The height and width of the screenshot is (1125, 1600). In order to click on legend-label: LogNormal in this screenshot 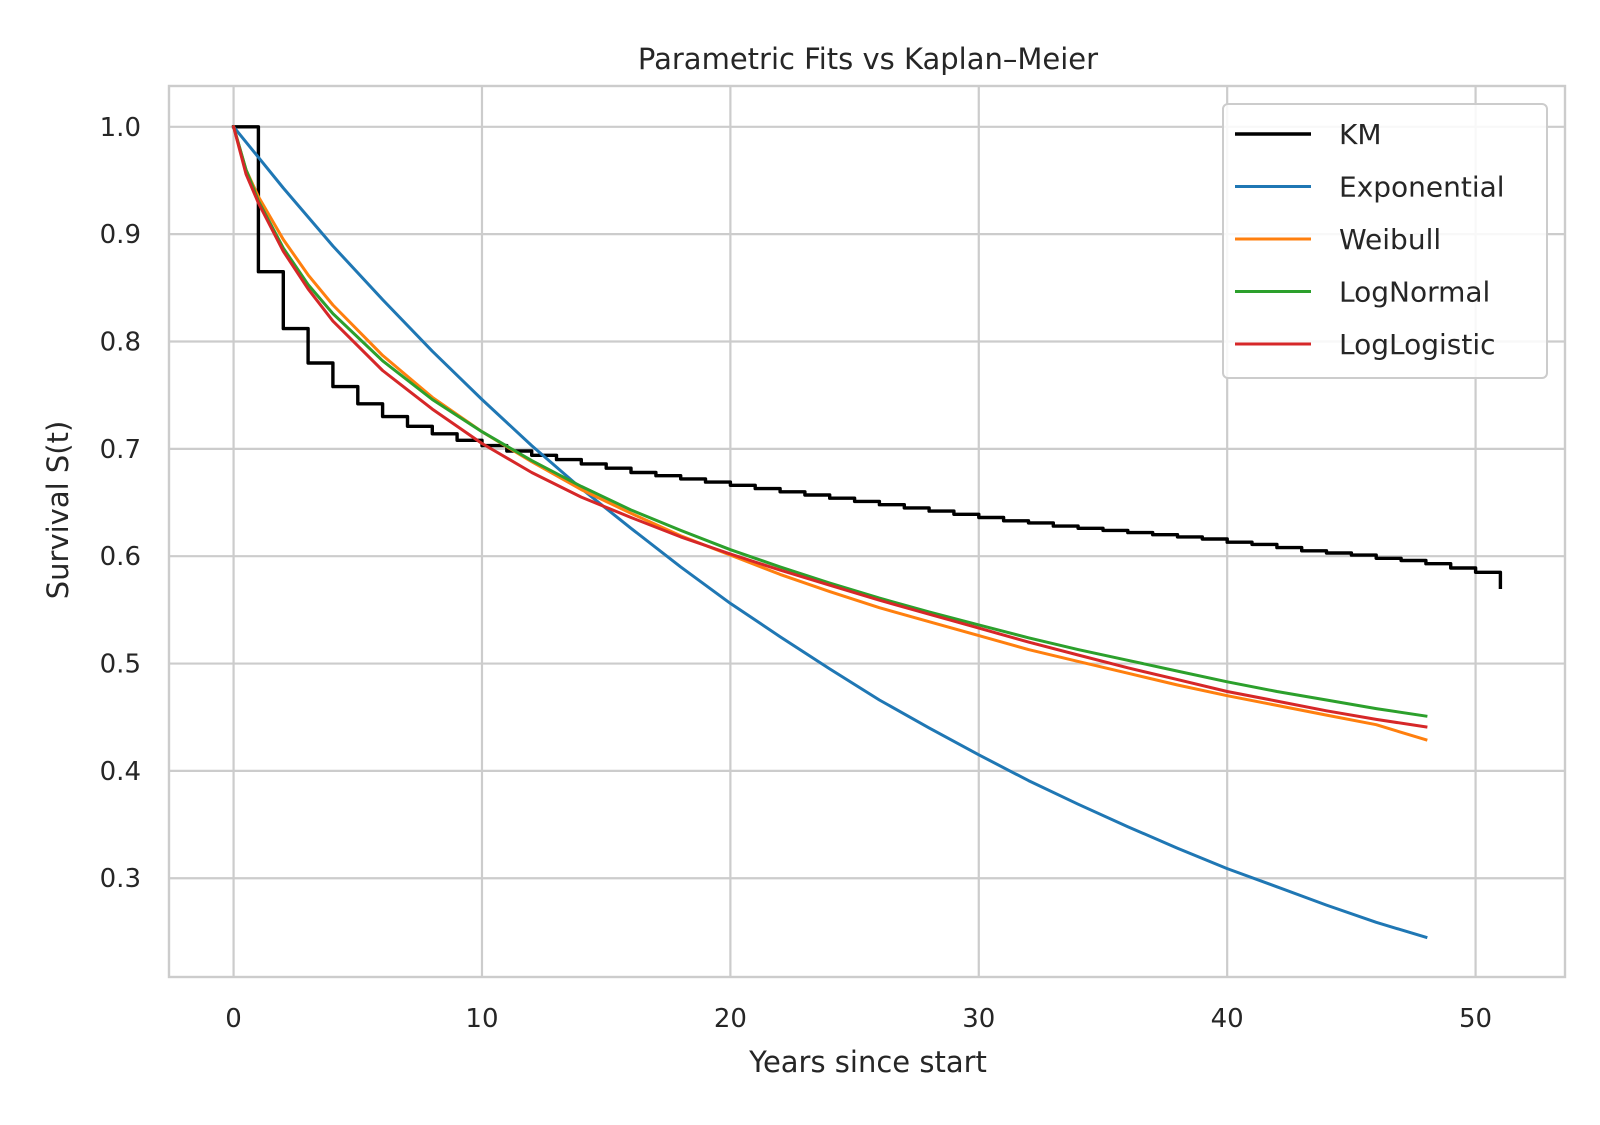, I will do `click(1414, 292)`.